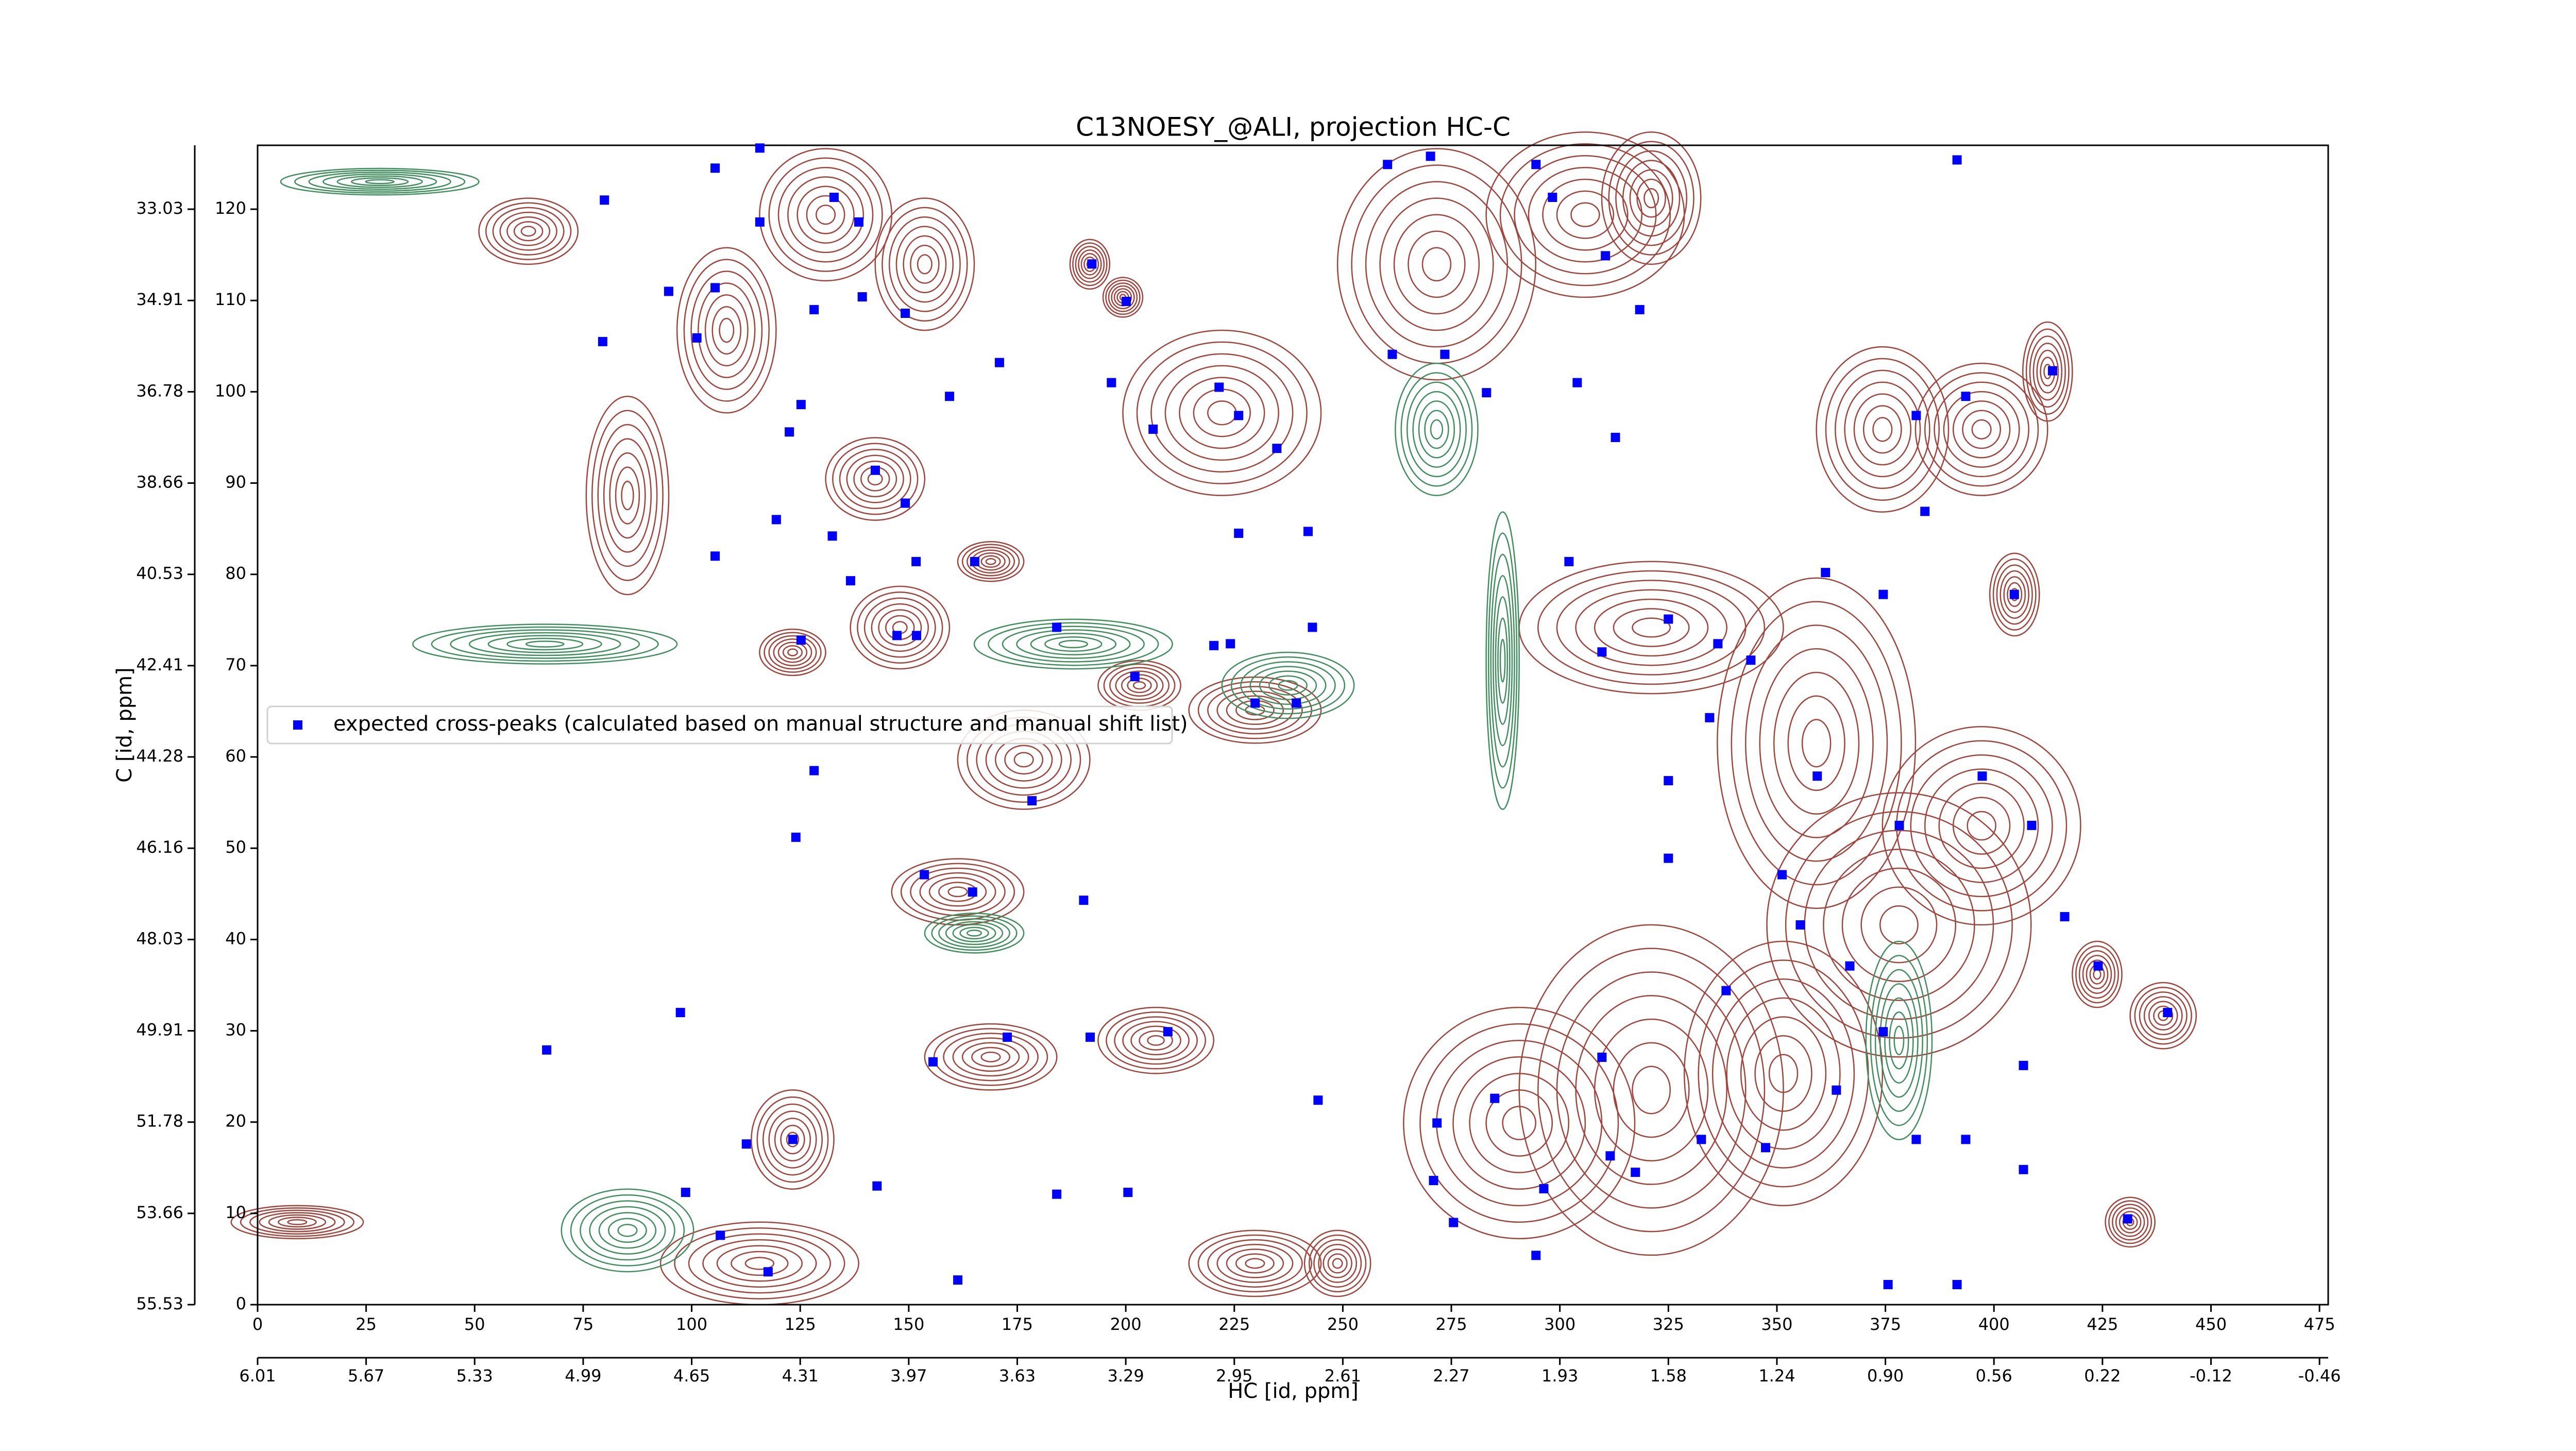 The image size is (2576, 1451). I want to click on y-tick-label: 80, so click(235, 573).